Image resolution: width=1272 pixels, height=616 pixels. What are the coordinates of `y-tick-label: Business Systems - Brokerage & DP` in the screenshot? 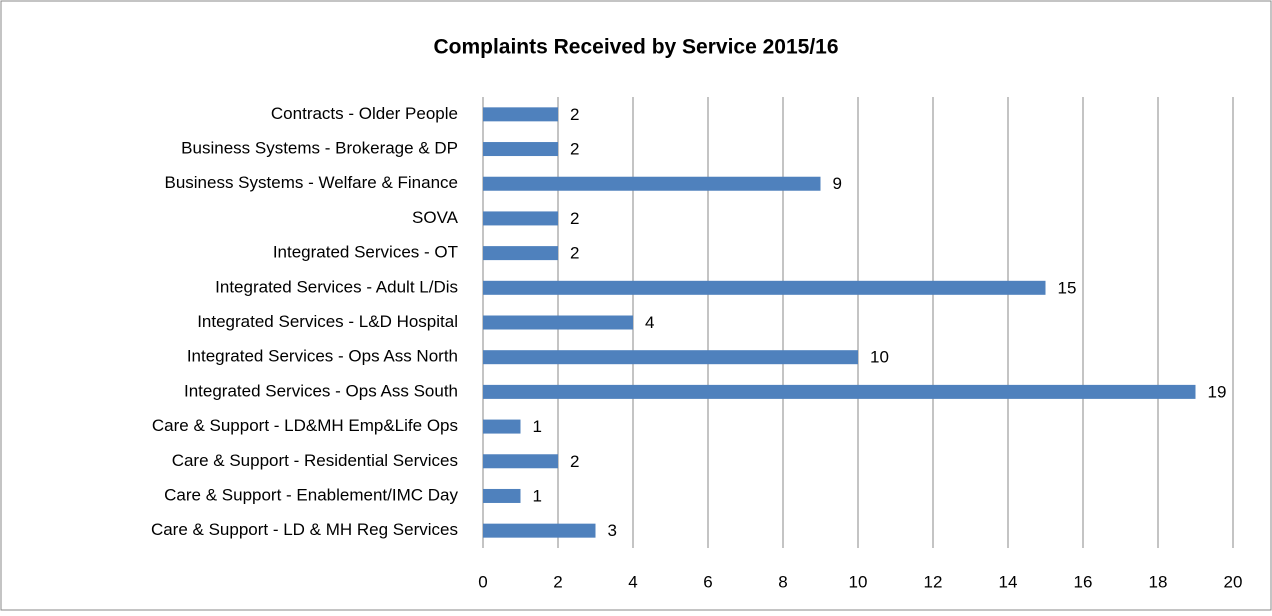 It's located at (319, 148).